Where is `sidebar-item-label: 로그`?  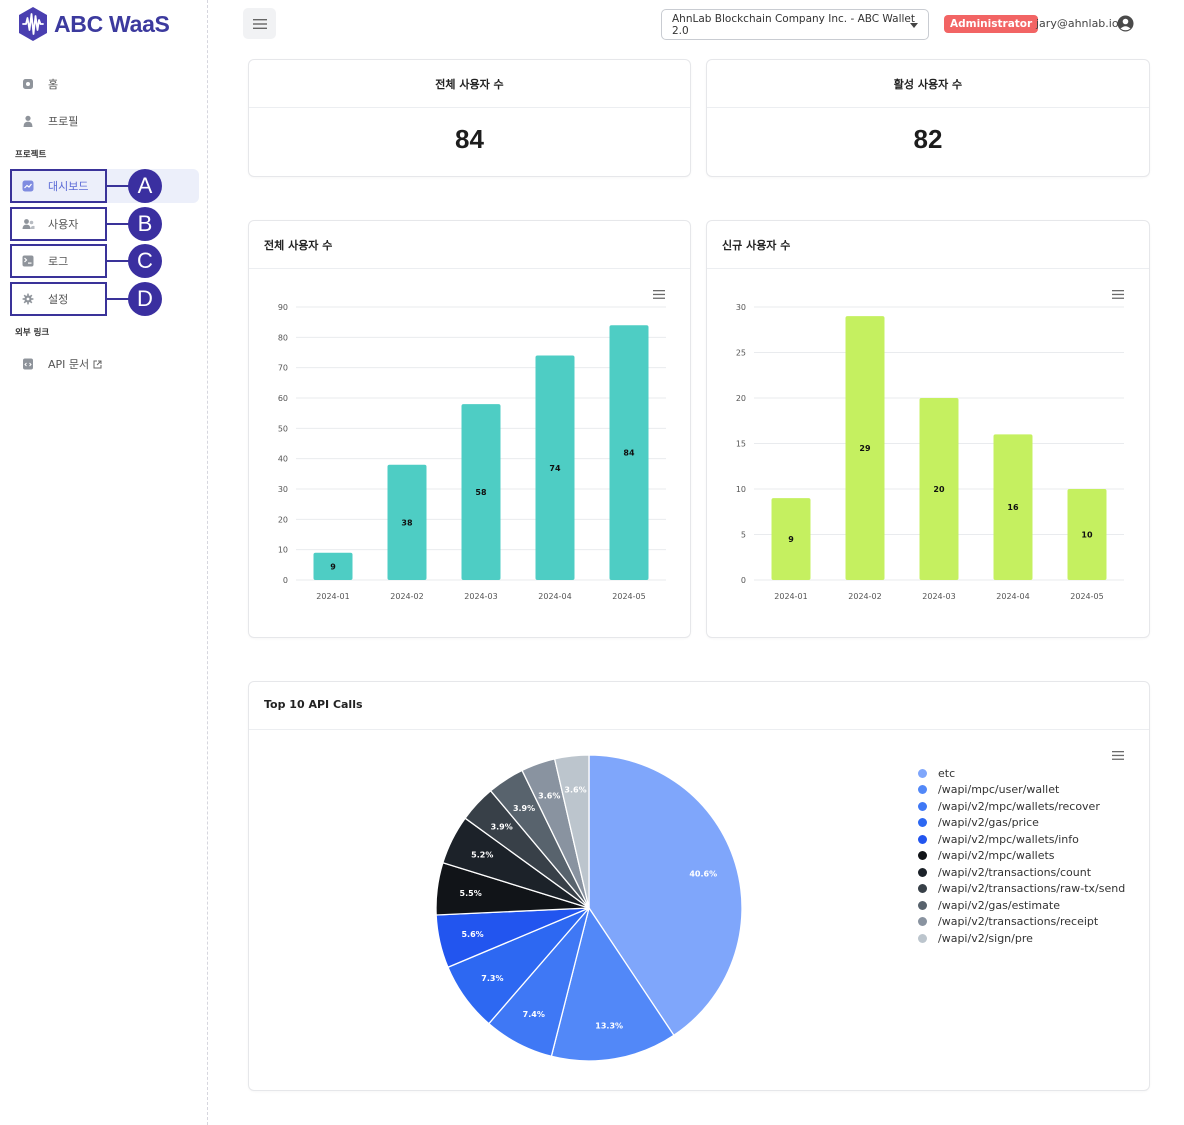 sidebar-item-label: 로그 is located at coordinates (58, 261).